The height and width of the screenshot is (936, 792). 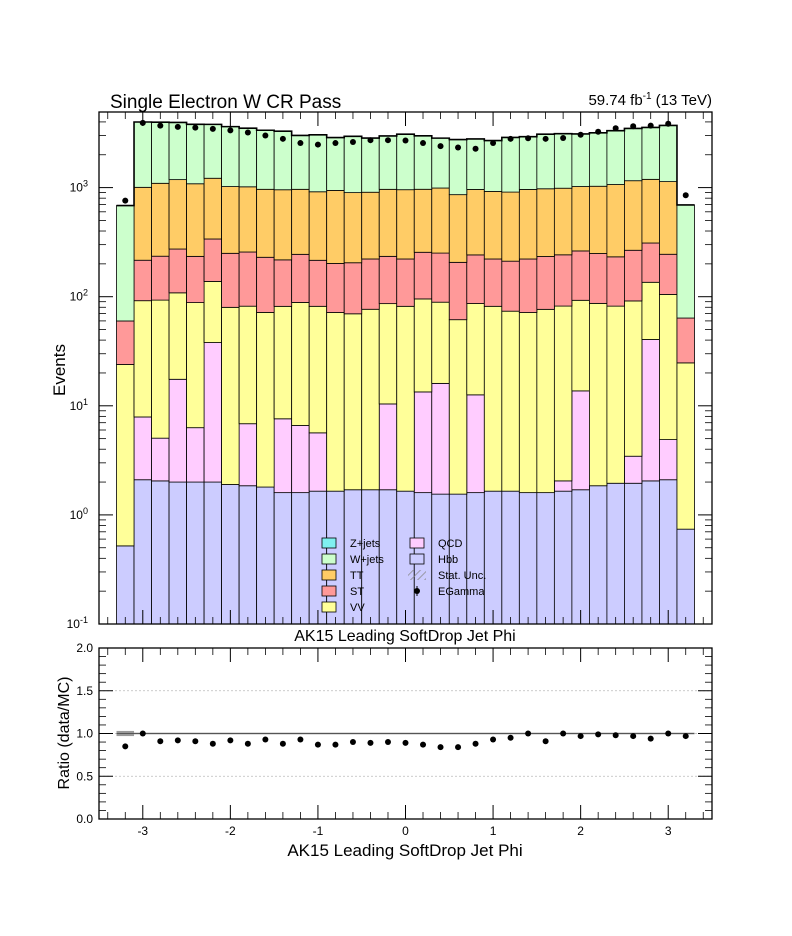 What do you see at coordinates (403, 575) in the screenshot?
I see `legend: Z+jets QCD W+jets Hbb TT Stat. Unc. ST EGamma VV` at bounding box center [403, 575].